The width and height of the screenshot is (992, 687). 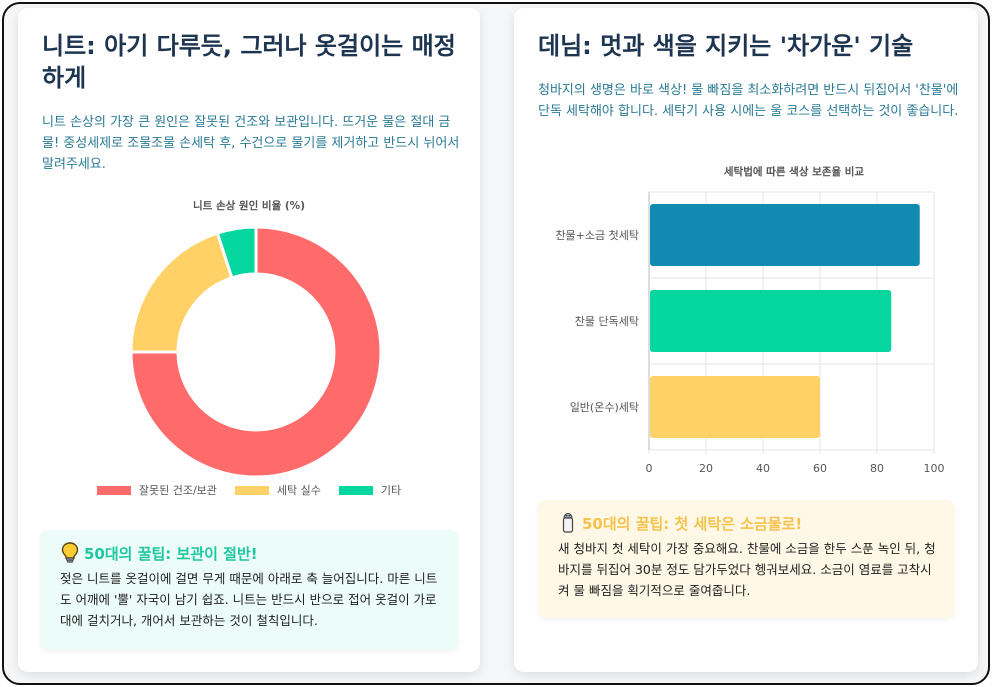 I want to click on denim-tip-heading: 50대의 꿀팁: 첫 세탁은 소금물로!, so click(x=748, y=523).